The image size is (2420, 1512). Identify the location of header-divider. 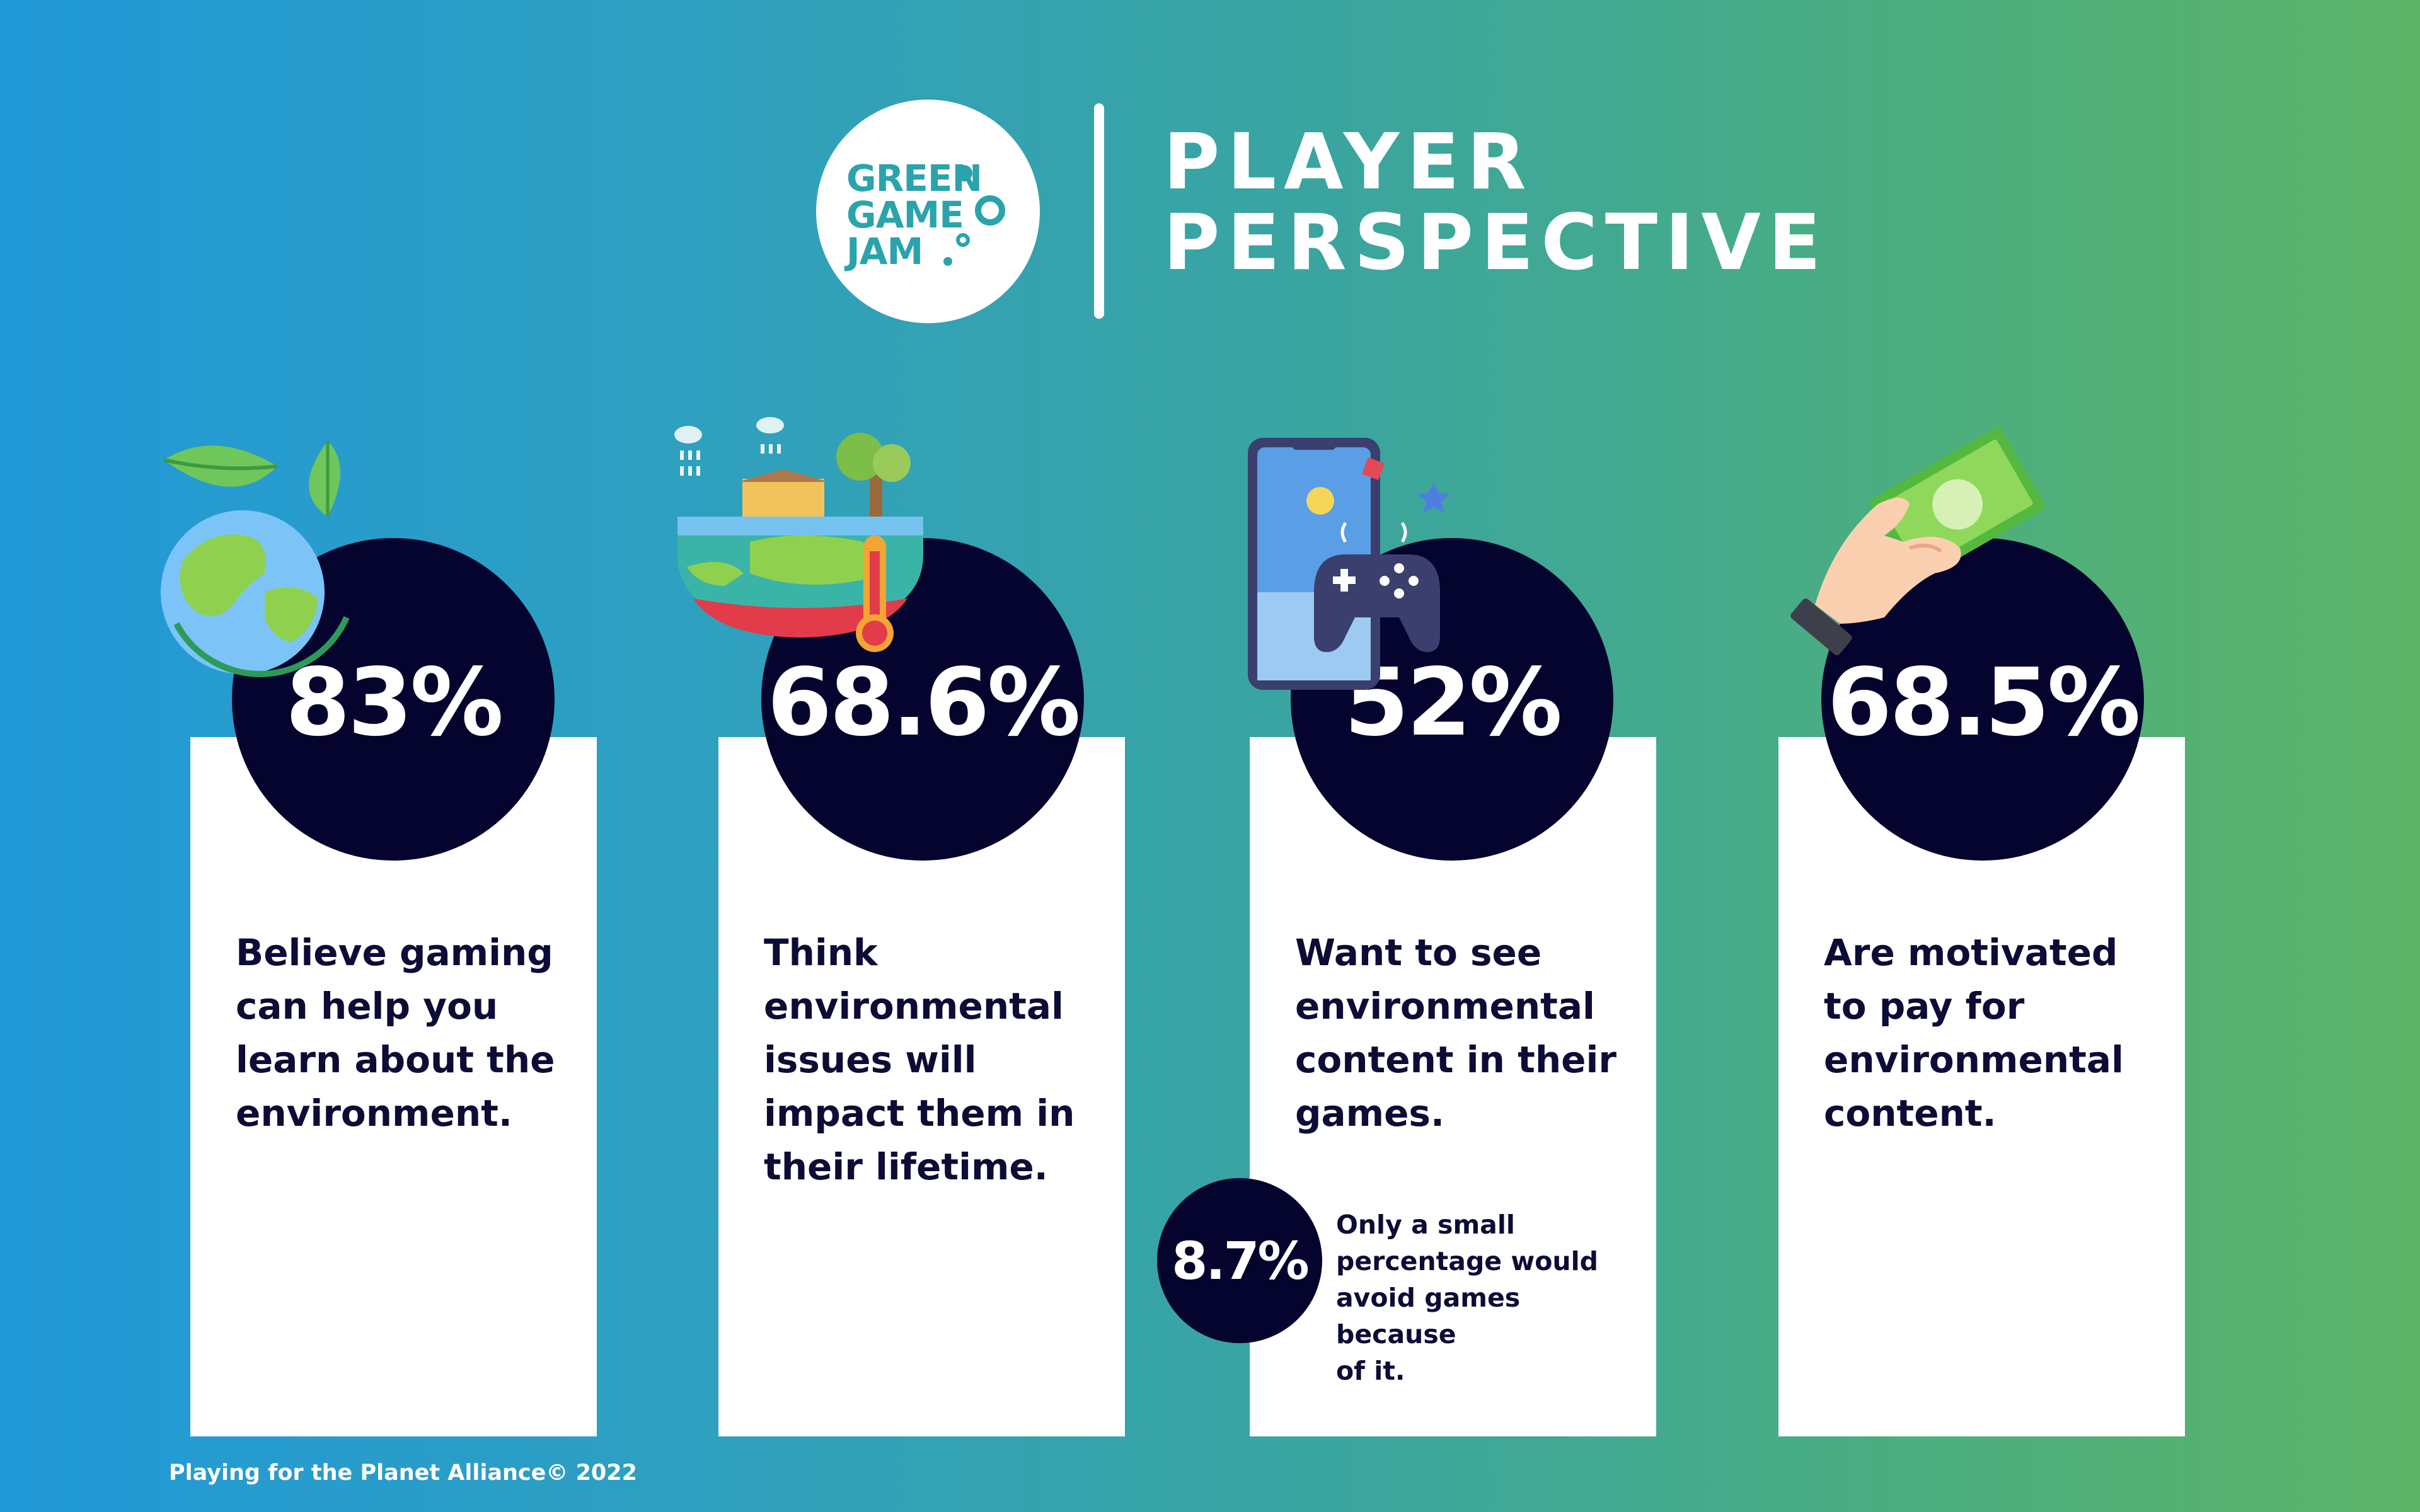
(1099, 211).